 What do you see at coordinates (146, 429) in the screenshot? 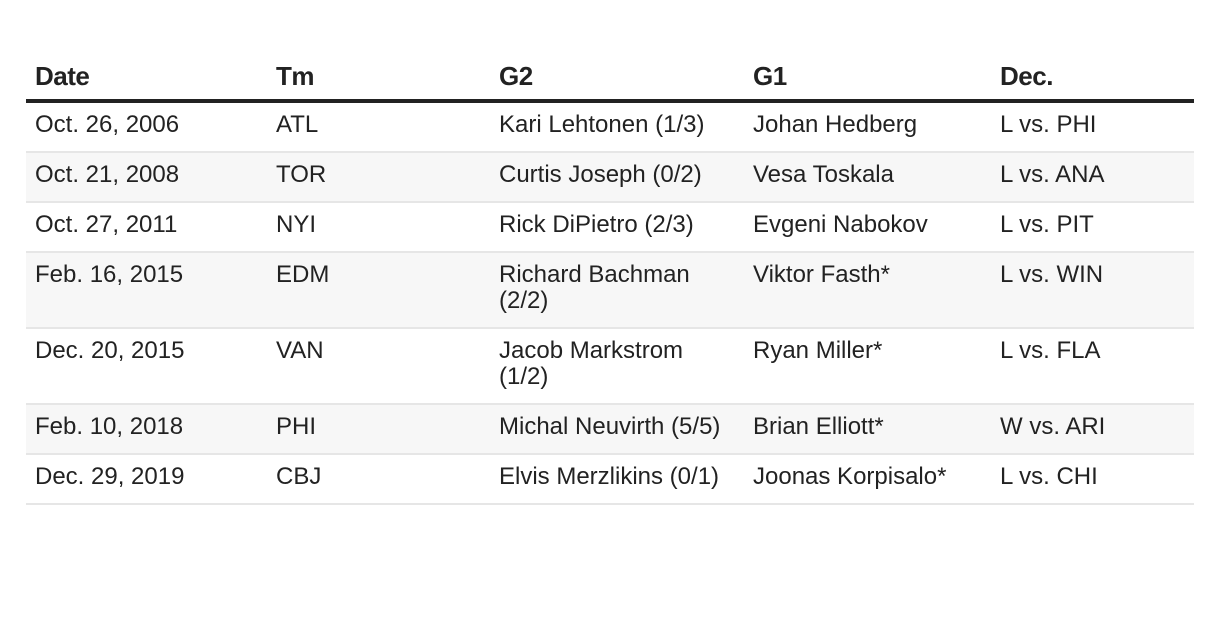
I see `table-cell: Feb. 10, 2018` at bounding box center [146, 429].